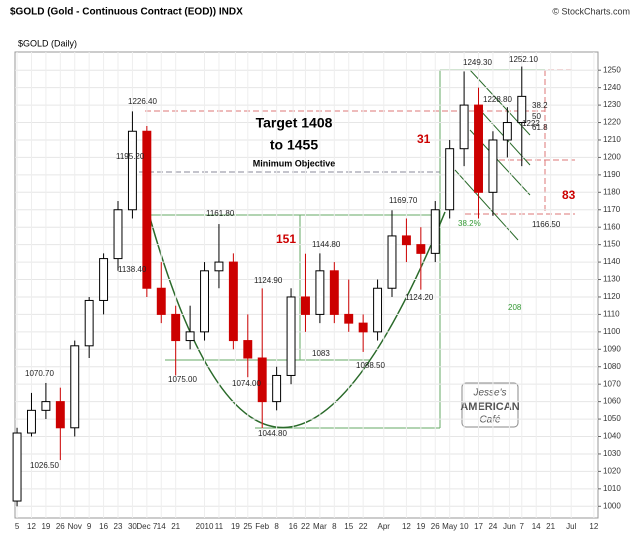  What do you see at coordinates (612, 436) in the screenshot?
I see `y-tick-label: 1040` at bounding box center [612, 436].